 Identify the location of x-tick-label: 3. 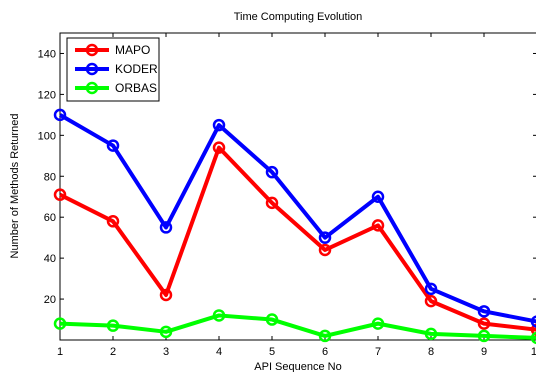
(166, 352).